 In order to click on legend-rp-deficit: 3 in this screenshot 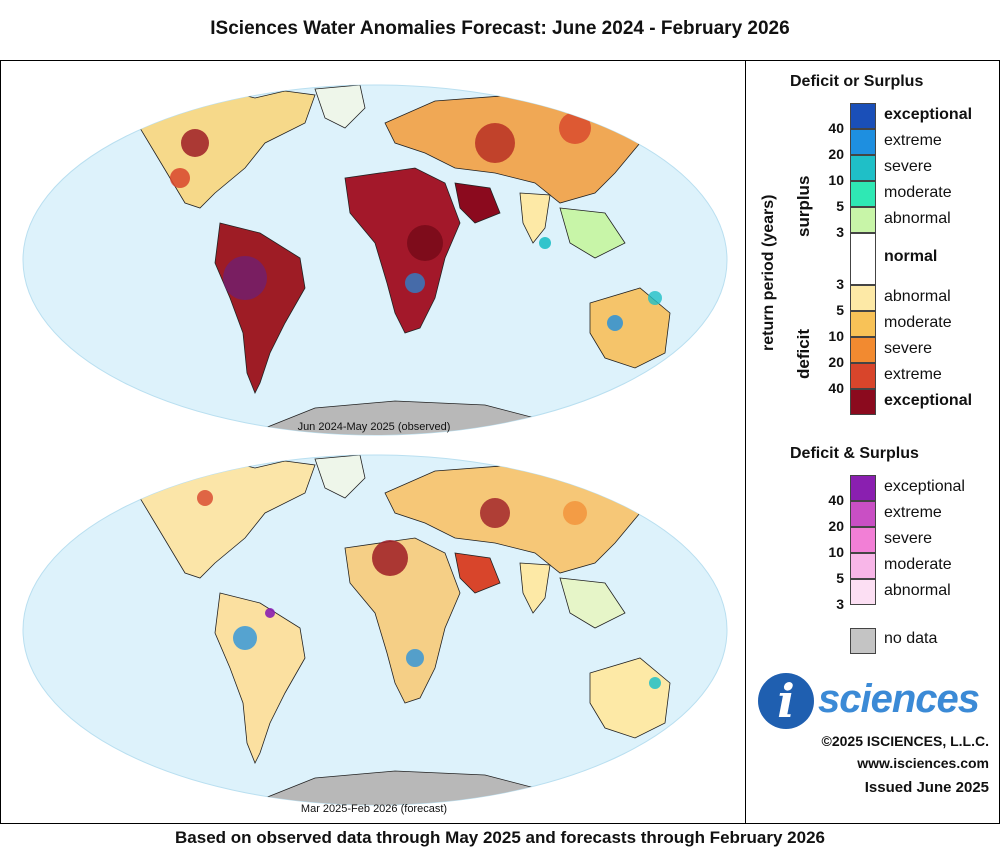, I will do `click(840, 284)`.